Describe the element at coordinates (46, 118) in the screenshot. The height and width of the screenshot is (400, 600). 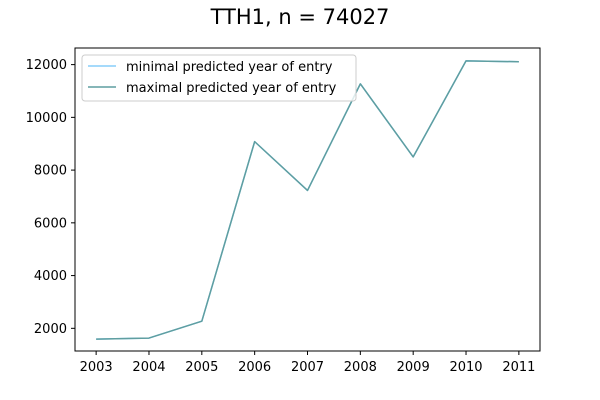
I see `y-tick-label: 10000` at that location.